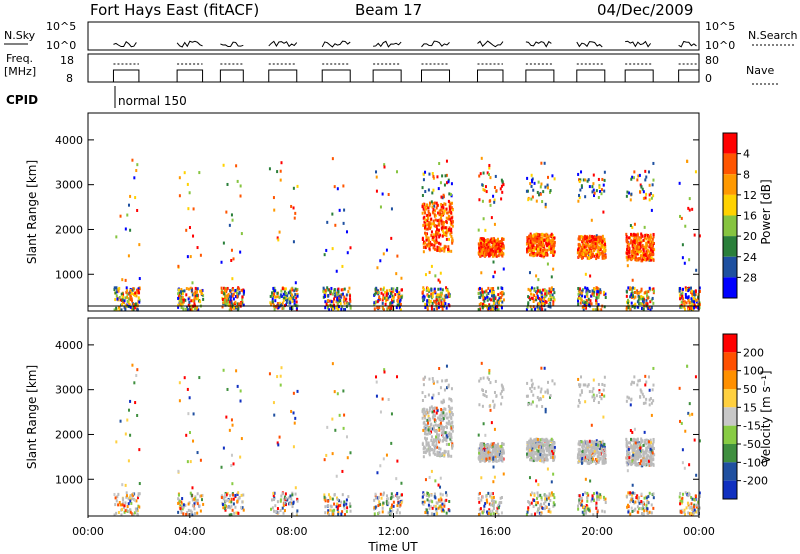 The image size is (800, 554). Describe the element at coordinates (760, 70) in the screenshot. I see `nave-label: Nave` at that location.